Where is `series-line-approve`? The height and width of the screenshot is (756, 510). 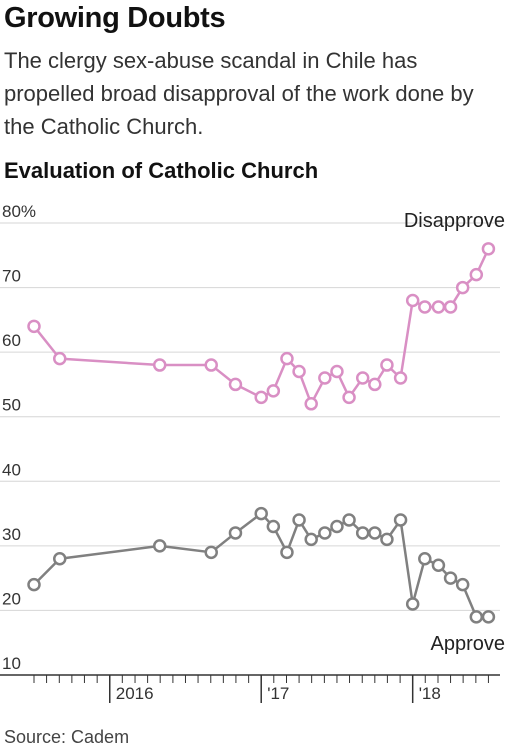
series-line-approve is located at coordinates (261, 565).